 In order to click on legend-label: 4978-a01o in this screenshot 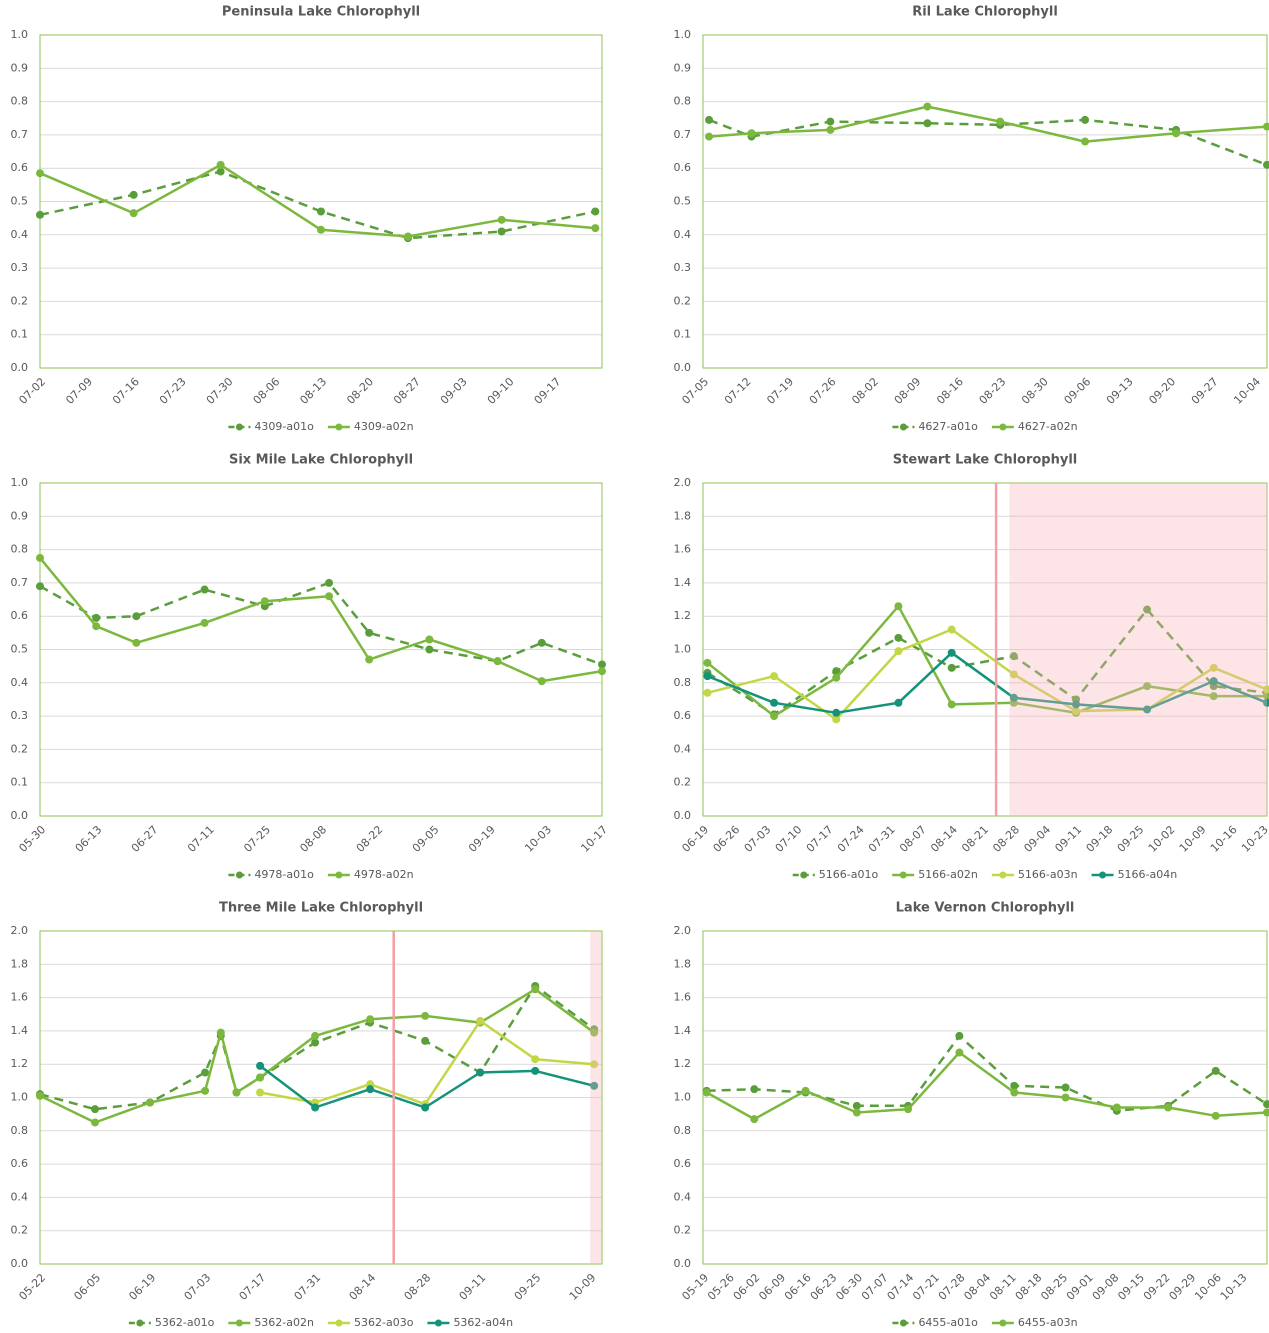, I will do `click(284, 874)`.